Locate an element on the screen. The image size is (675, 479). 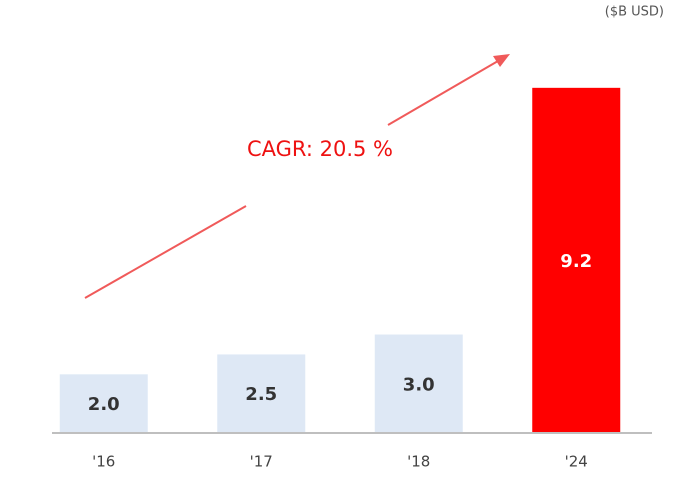
value-label: 2.5 is located at coordinates (261, 394).